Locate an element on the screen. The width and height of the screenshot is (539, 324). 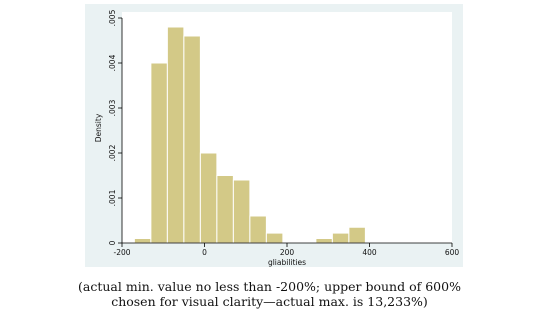
y-axis-label: Density is located at coordinates (98, 127).